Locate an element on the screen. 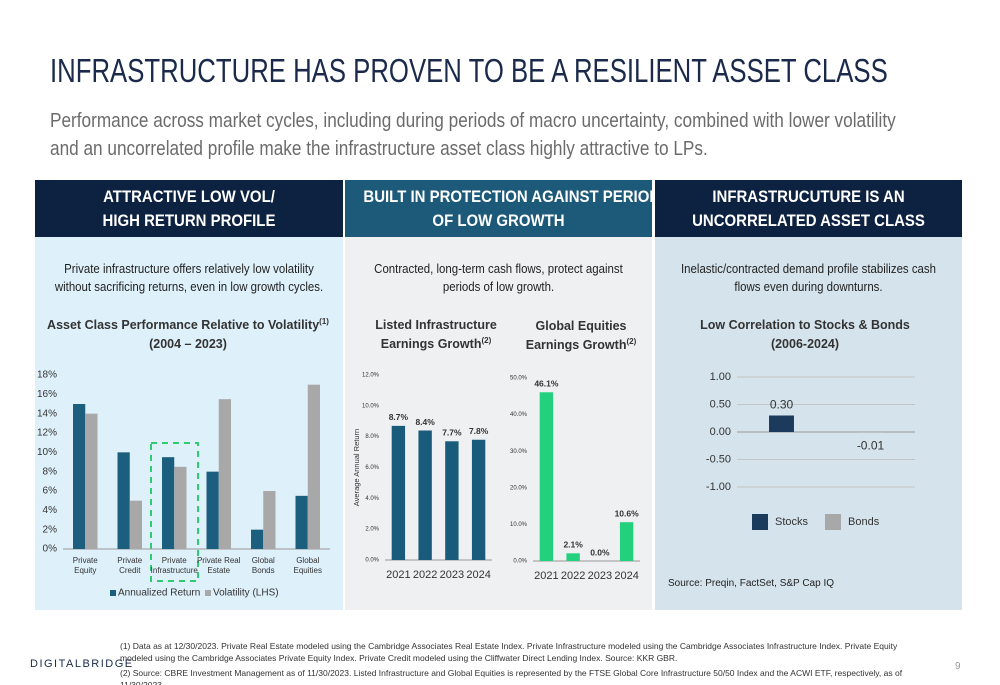 This screenshot has height=685, width=1000. x-tick-label: Private Equity is located at coordinates (85, 565).